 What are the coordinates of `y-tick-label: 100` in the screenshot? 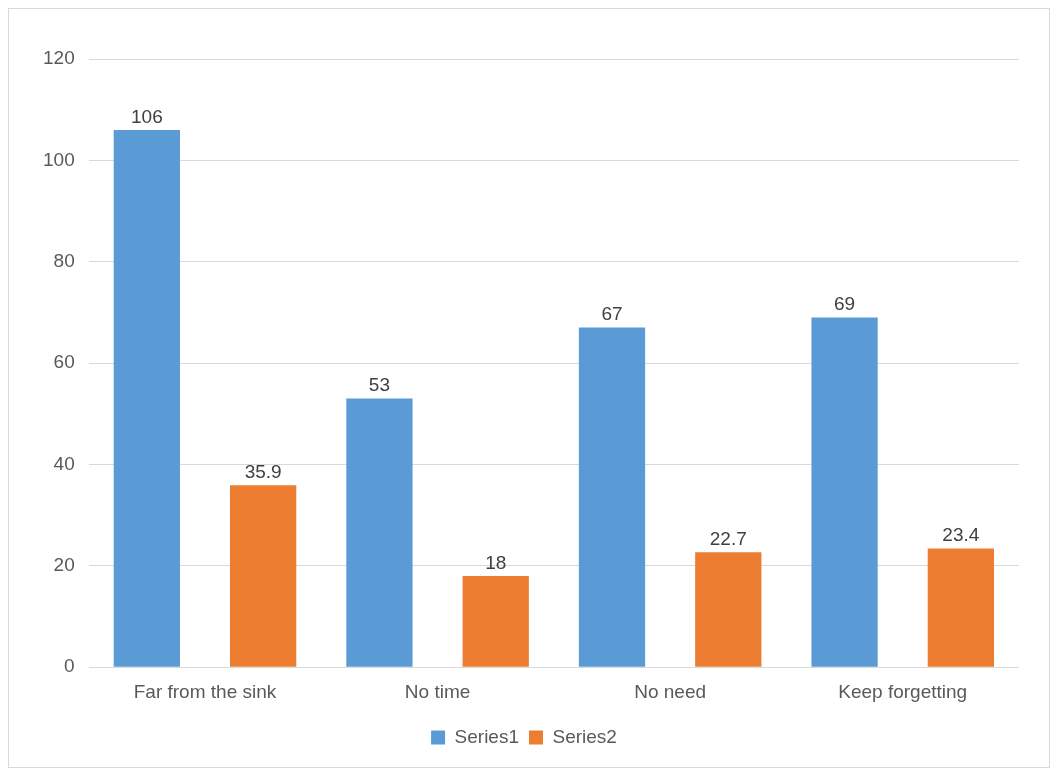 It's located at (59, 159).